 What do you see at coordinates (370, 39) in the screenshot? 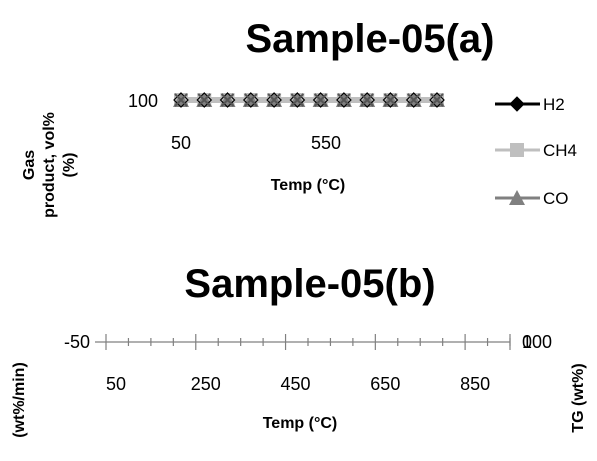
I see `chart-a-title: Sample-05(a)` at bounding box center [370, 39].